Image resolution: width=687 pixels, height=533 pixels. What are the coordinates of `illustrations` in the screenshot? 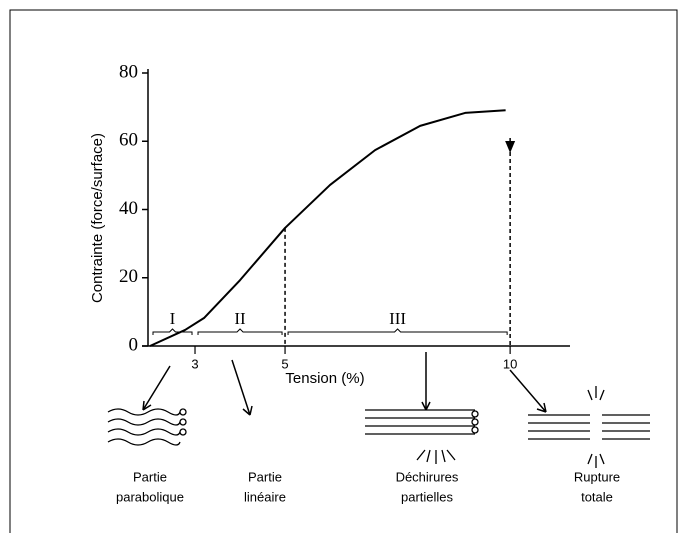 It's located at (378, 427).